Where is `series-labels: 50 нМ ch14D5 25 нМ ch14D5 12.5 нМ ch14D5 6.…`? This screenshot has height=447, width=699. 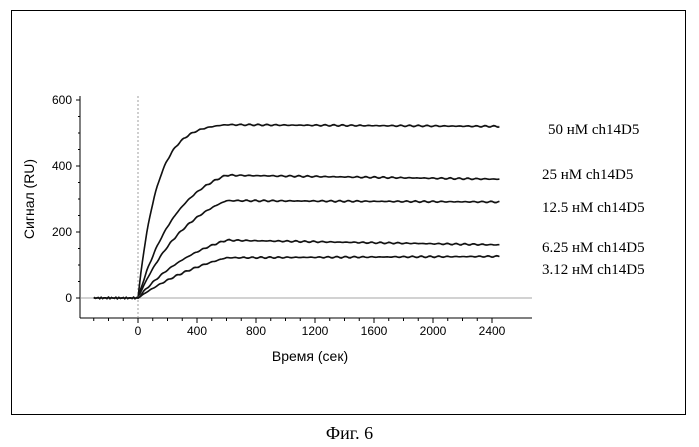
series-labels: 50 нМ ch14D5 25 нМ ch14D5 12.5 нМ ch14D5 6.… is located at coordinates (593, 200).